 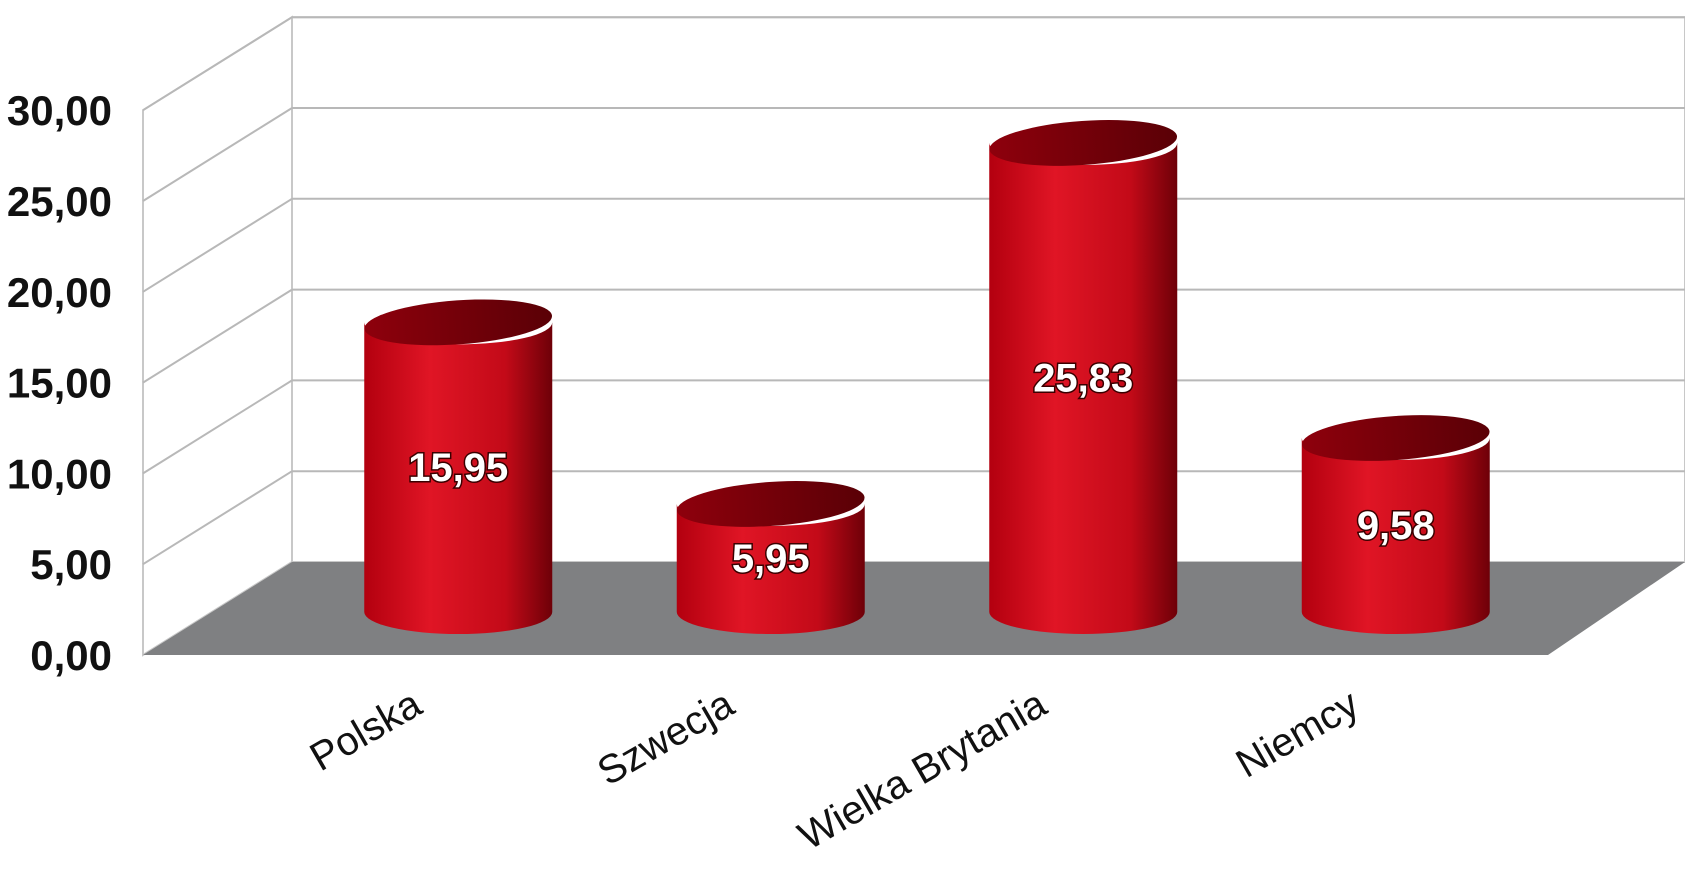 I want to click on bar-szwecja: 5,95, so click(x=770, y=557).